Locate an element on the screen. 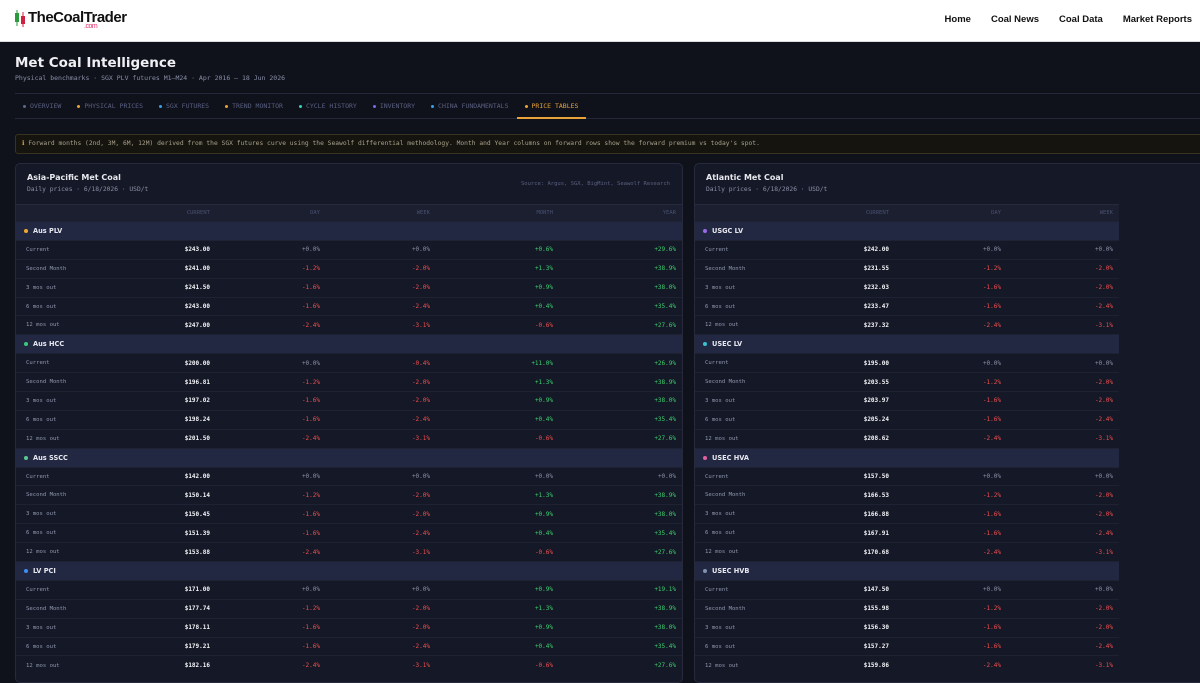 This screenshot has height=683, width=1200. row-label: Second Month is located at coordinates (750, 268).